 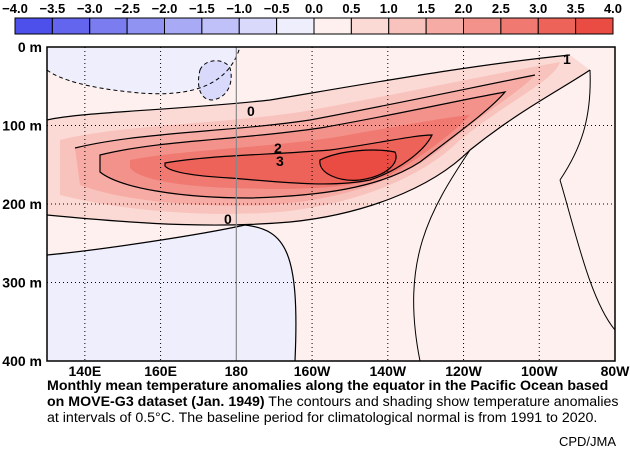 What do you see at coordinates (160, 371) in the screenshot?
I see `x-tick-label: 160E` at bounding box center [160, 371].